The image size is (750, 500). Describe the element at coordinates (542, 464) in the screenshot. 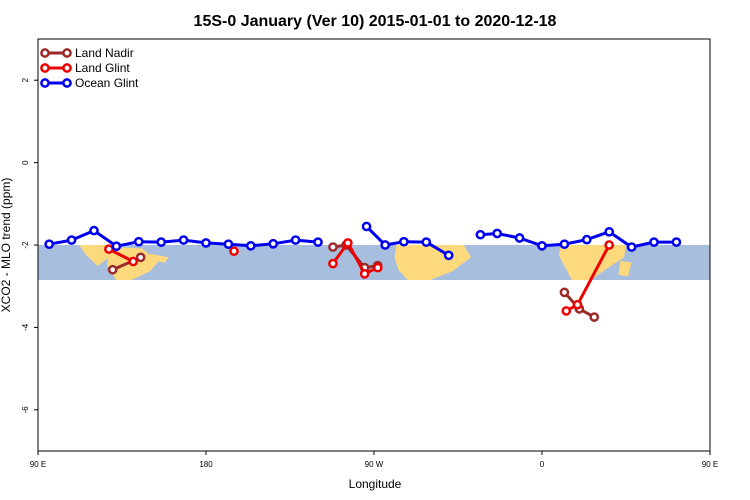

I see `x-tick-label: 0` at that location.